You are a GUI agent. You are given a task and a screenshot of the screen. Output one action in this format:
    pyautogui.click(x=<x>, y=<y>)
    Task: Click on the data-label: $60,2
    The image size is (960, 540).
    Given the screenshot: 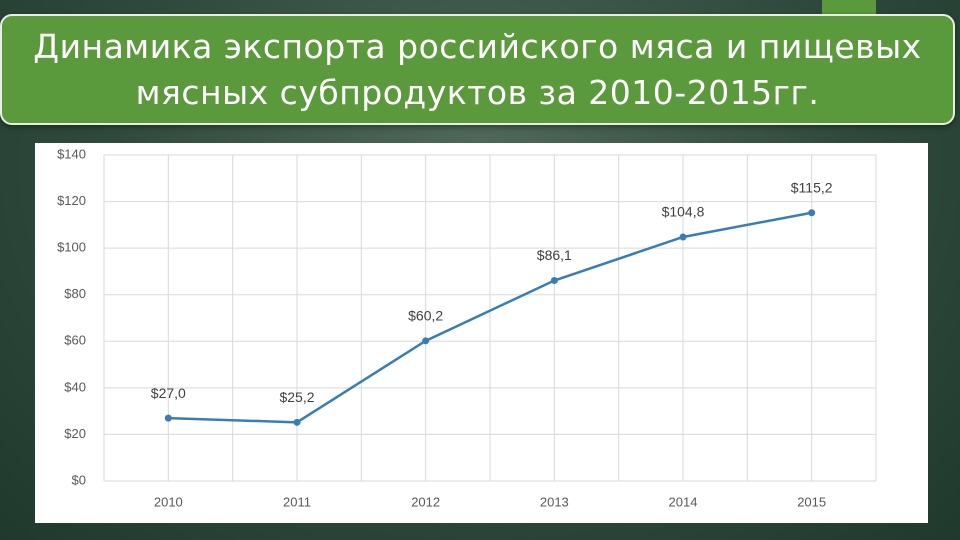 What is the action you would take?
    pyautogui.click(x=425, y=316)
    